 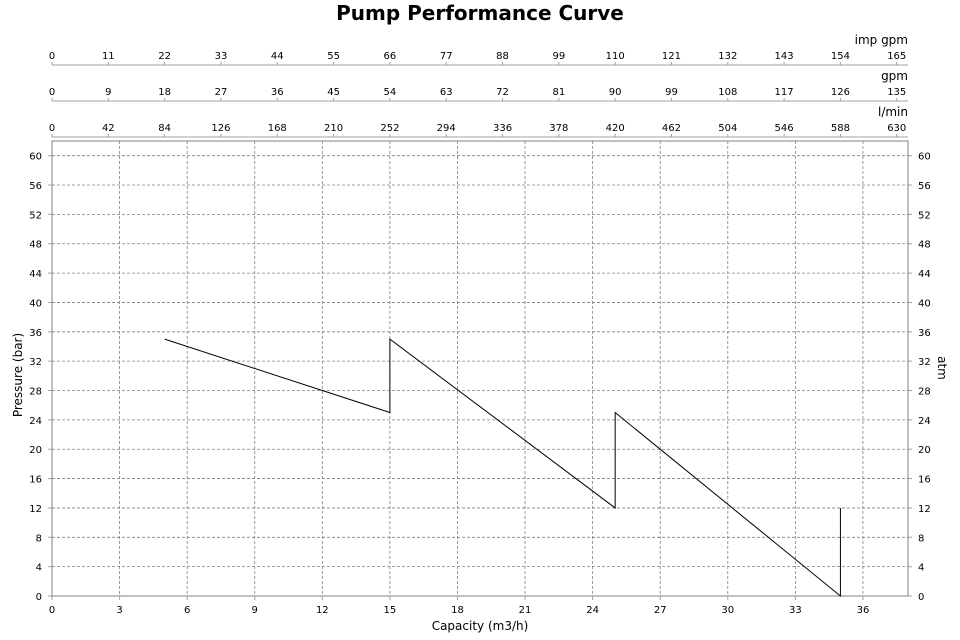 I want to click on top-axis-title: gpm, so click(x=894, y=76).